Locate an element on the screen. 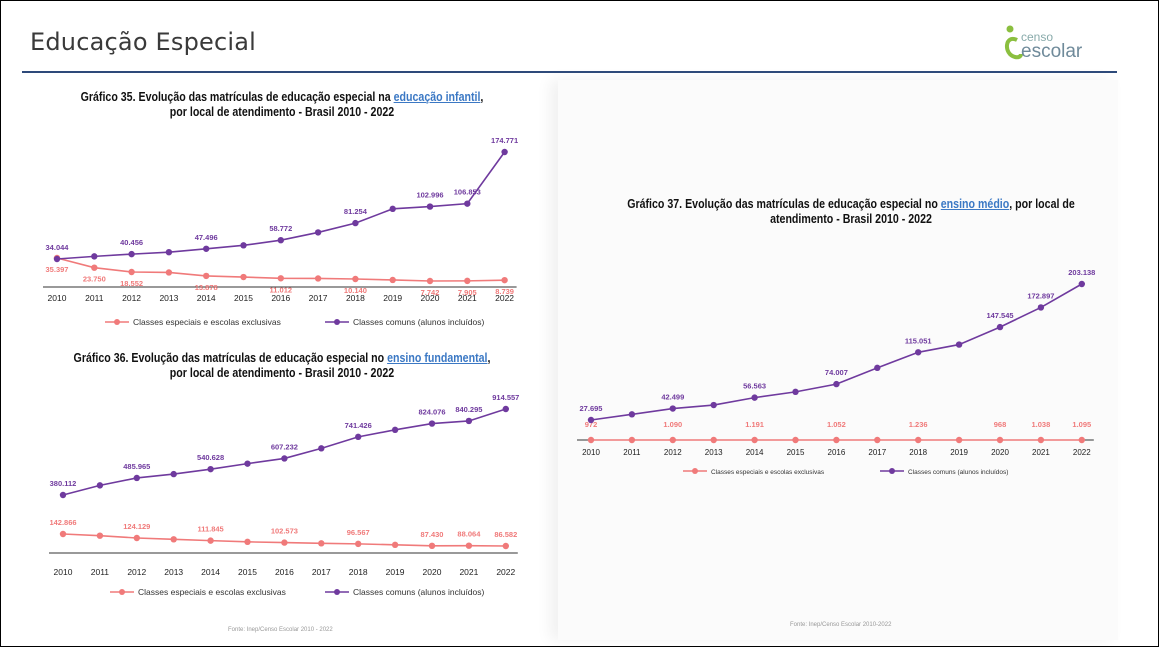 This screenshot has width=1161, height=649. g35-tick-label: 2019 is located at coordinates (392, 298).